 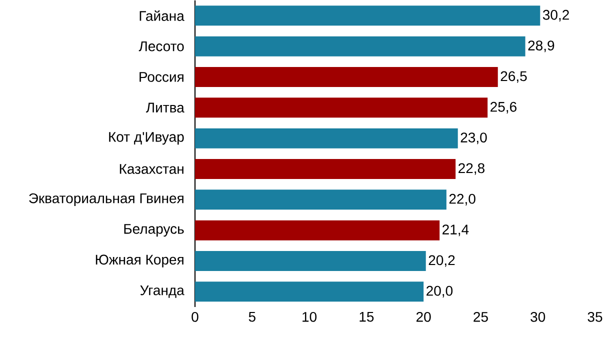 What do you see at coordinates (162, 77) in the screenshot?
I see `y-tick-label: Россия` at bounding box center [162, 77].